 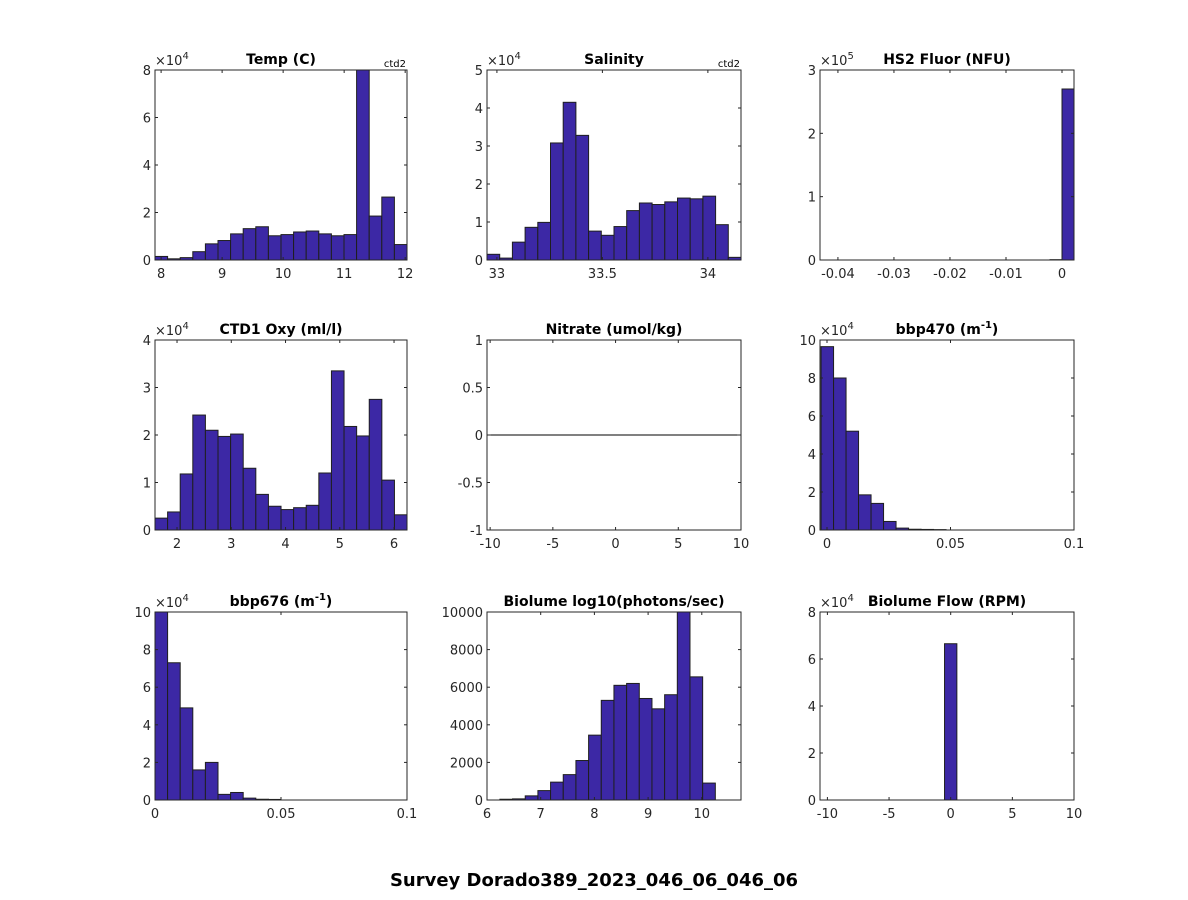 What do you see at coordinates (594, 880) in the screenshot?
I see `figure-title: Survey Dorado389_2023_046_06_046_06` at bounding box center [594, 880].